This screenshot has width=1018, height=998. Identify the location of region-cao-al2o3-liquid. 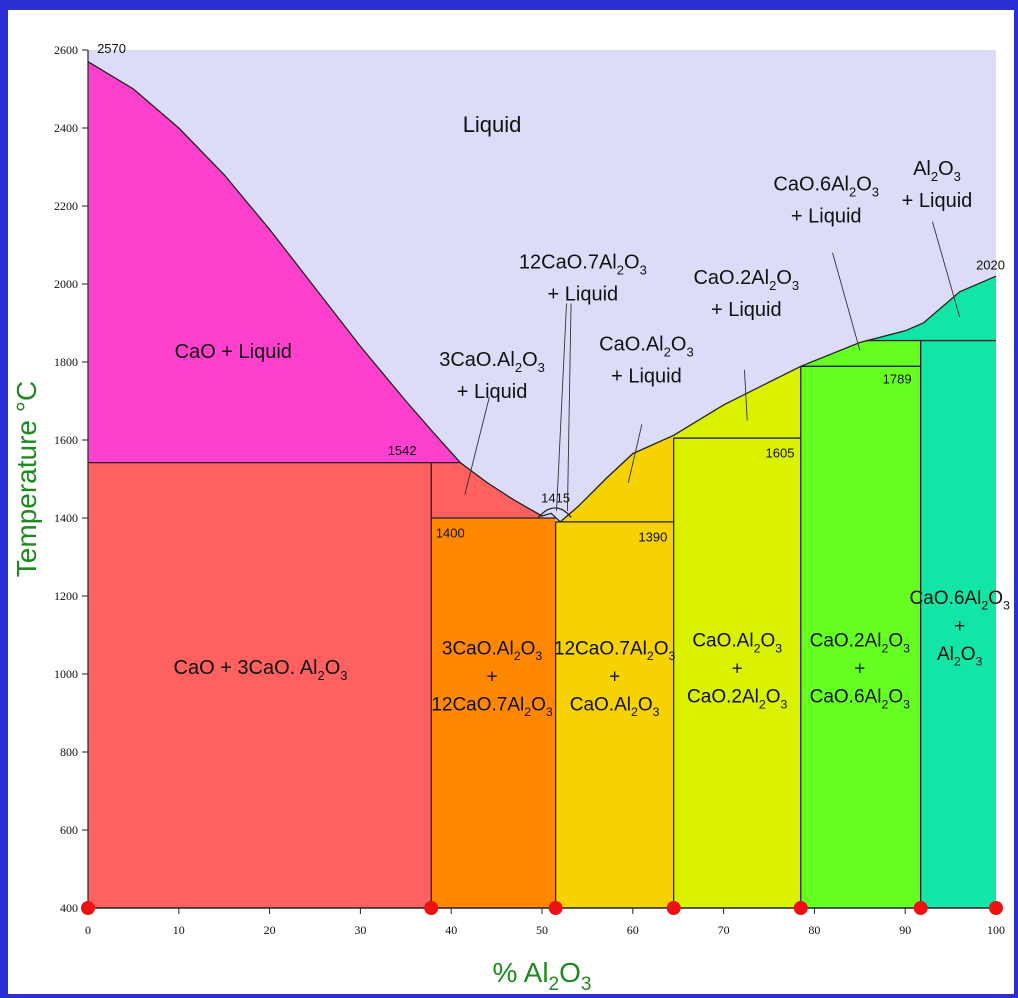
(617, 478).